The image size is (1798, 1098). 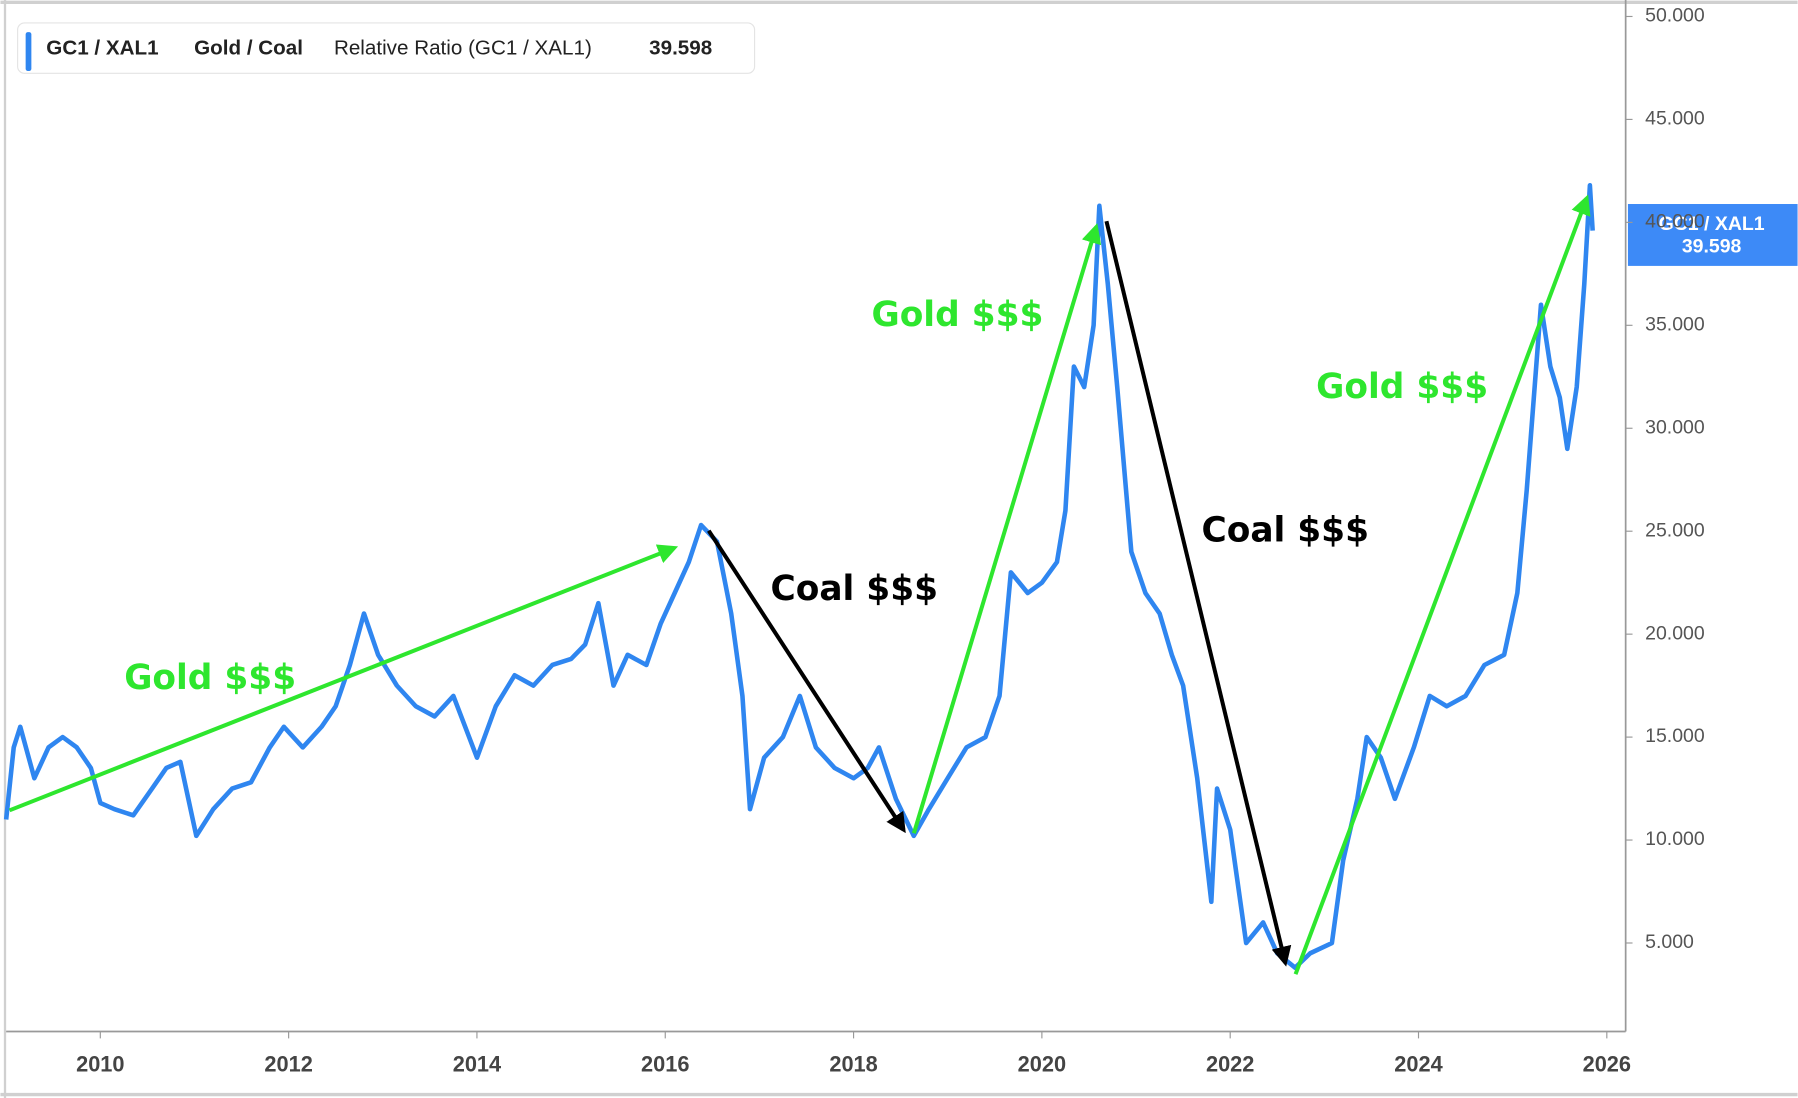 What do you see at coordinates (665, 1064) in the screenshot?
I see `x-tick-label: 2016` at bounding box center [665, 1064].